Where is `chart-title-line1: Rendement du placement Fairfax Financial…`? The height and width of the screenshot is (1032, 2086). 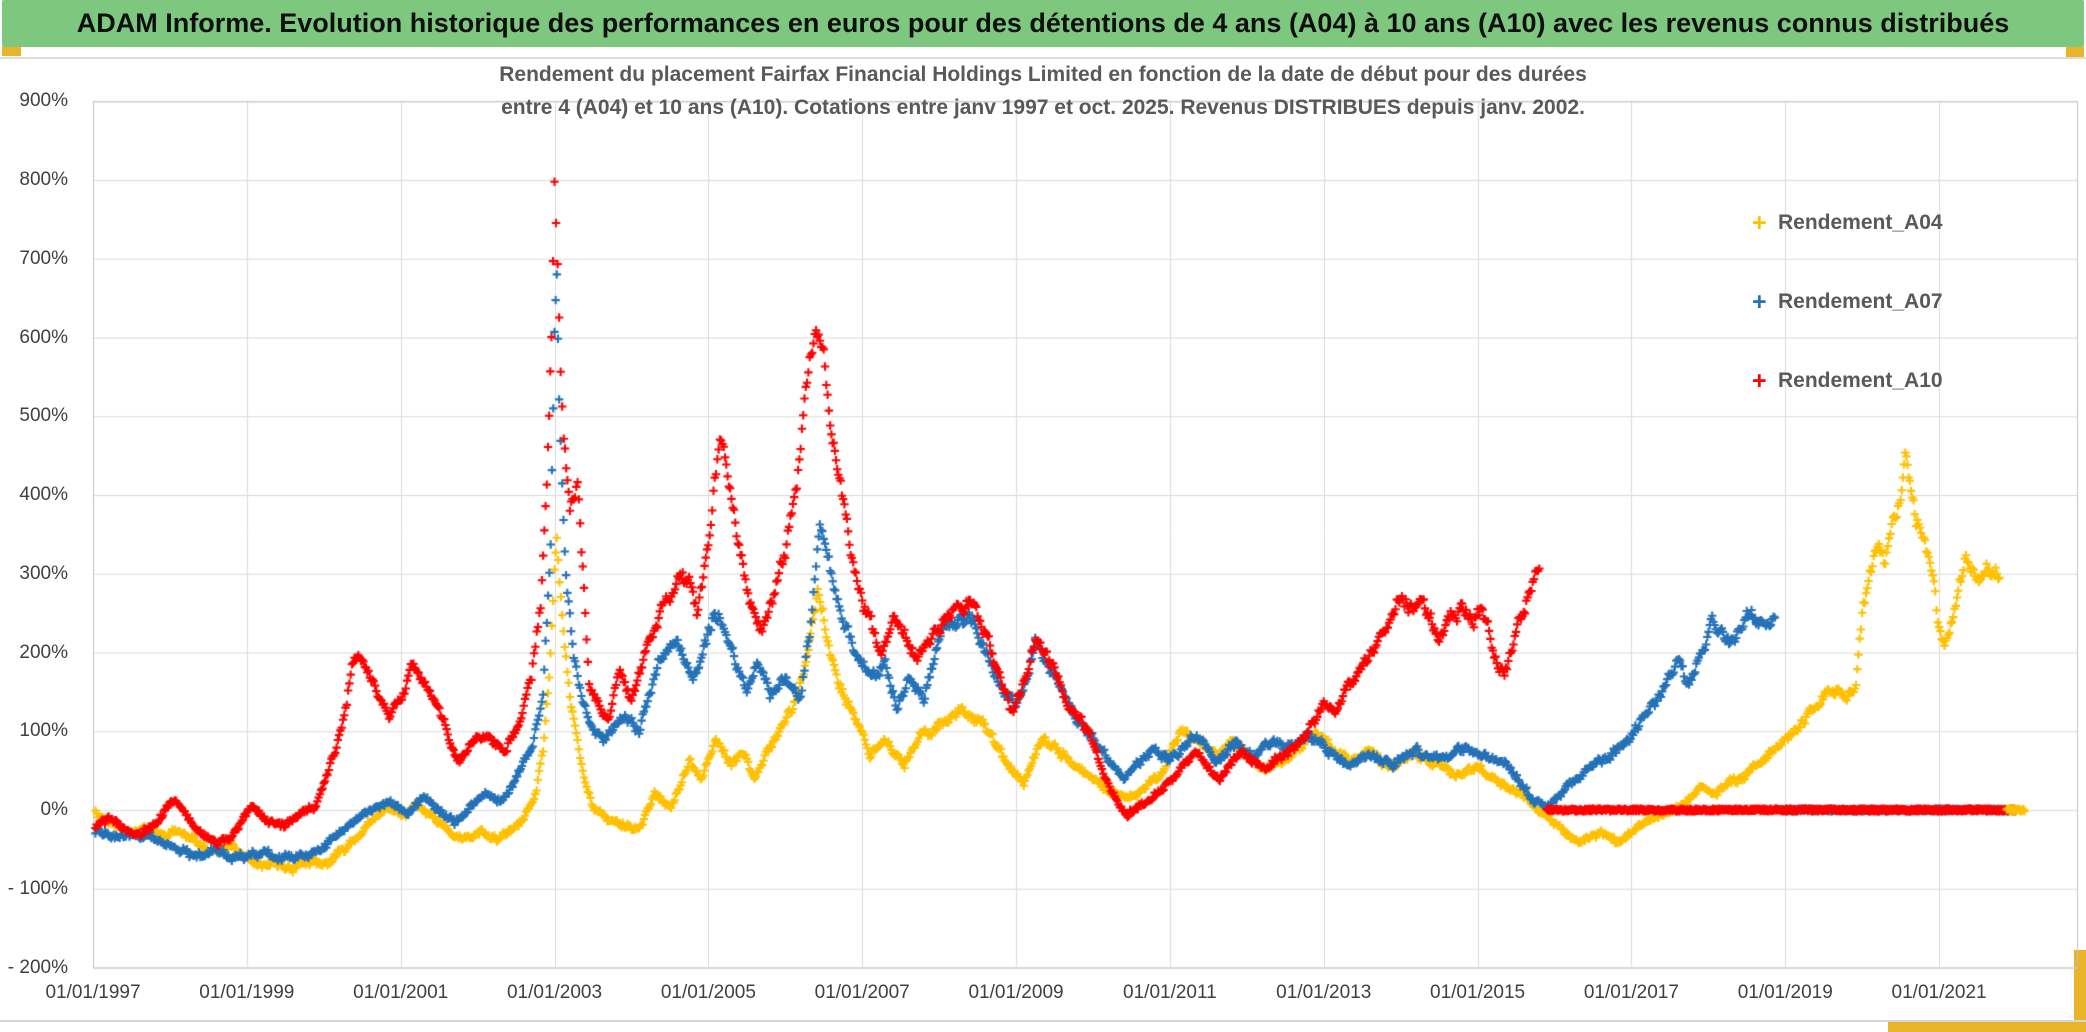
chart-title-line1: Rendement du placement Fairfax Financial… is located at coordinates (1043, 74).